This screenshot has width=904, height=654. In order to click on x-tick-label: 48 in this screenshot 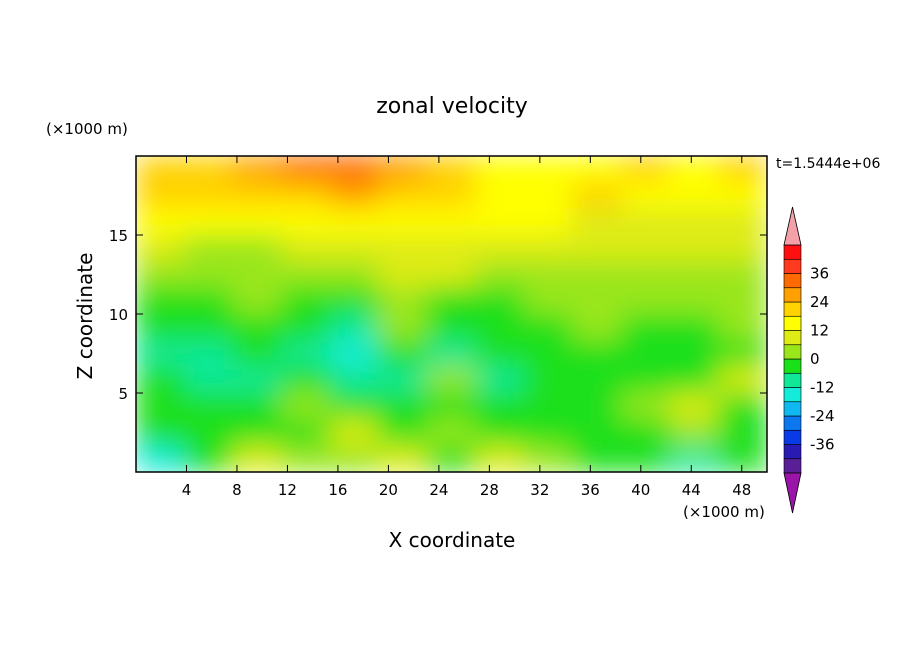, I will do `click(741, 490)`.